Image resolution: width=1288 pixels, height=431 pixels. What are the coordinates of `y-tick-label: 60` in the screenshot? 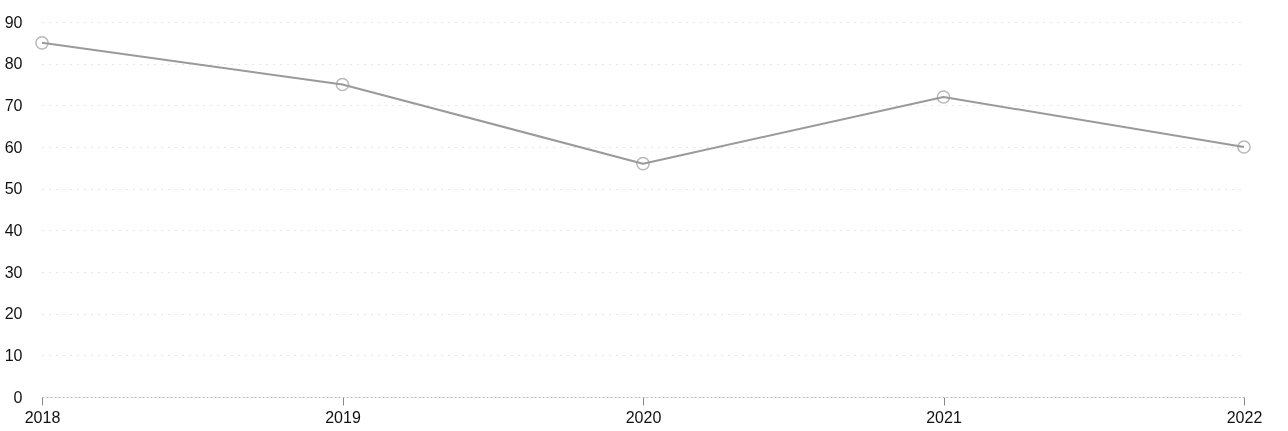 It's located at (13, 147).